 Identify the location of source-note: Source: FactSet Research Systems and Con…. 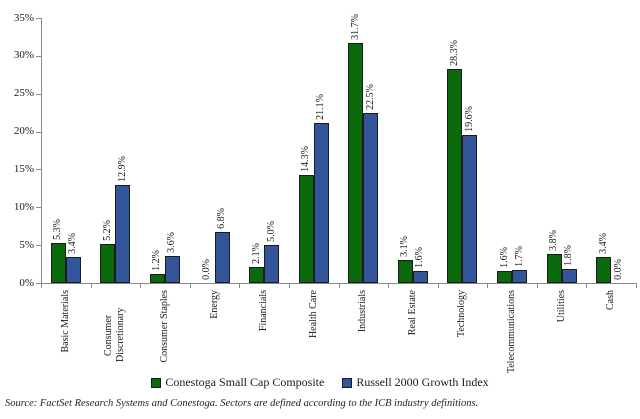
(242, 403).